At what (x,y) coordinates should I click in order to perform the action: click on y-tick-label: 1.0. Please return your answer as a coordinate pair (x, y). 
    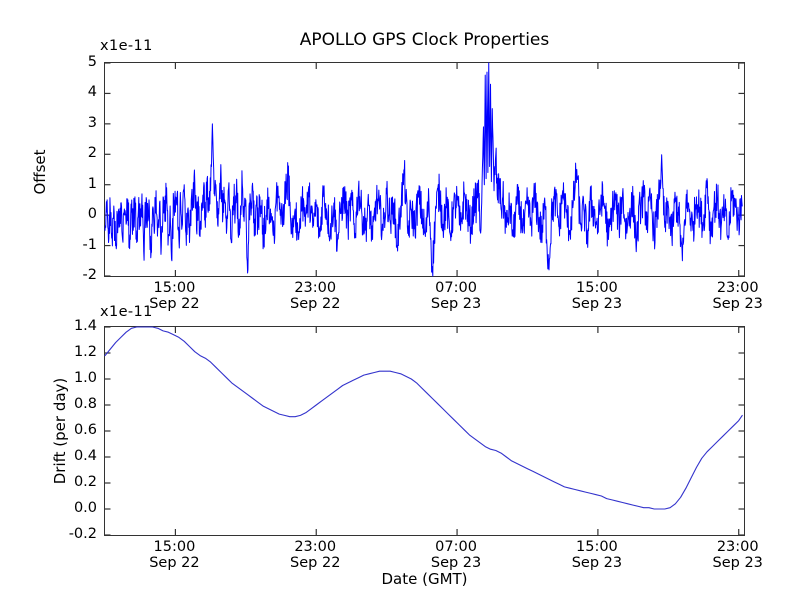
    Looking at the image, I should click on (85, 378).